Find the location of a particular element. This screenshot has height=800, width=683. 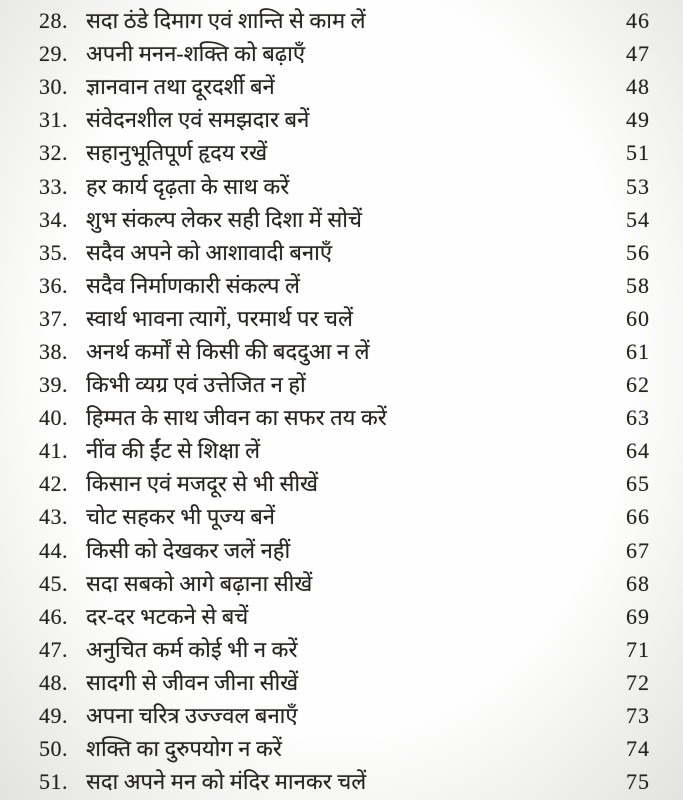

toc-entry: 29. अपनी मनन-शक्ति को बढ़ाएँ 47 is located at coordinates (341, 53).